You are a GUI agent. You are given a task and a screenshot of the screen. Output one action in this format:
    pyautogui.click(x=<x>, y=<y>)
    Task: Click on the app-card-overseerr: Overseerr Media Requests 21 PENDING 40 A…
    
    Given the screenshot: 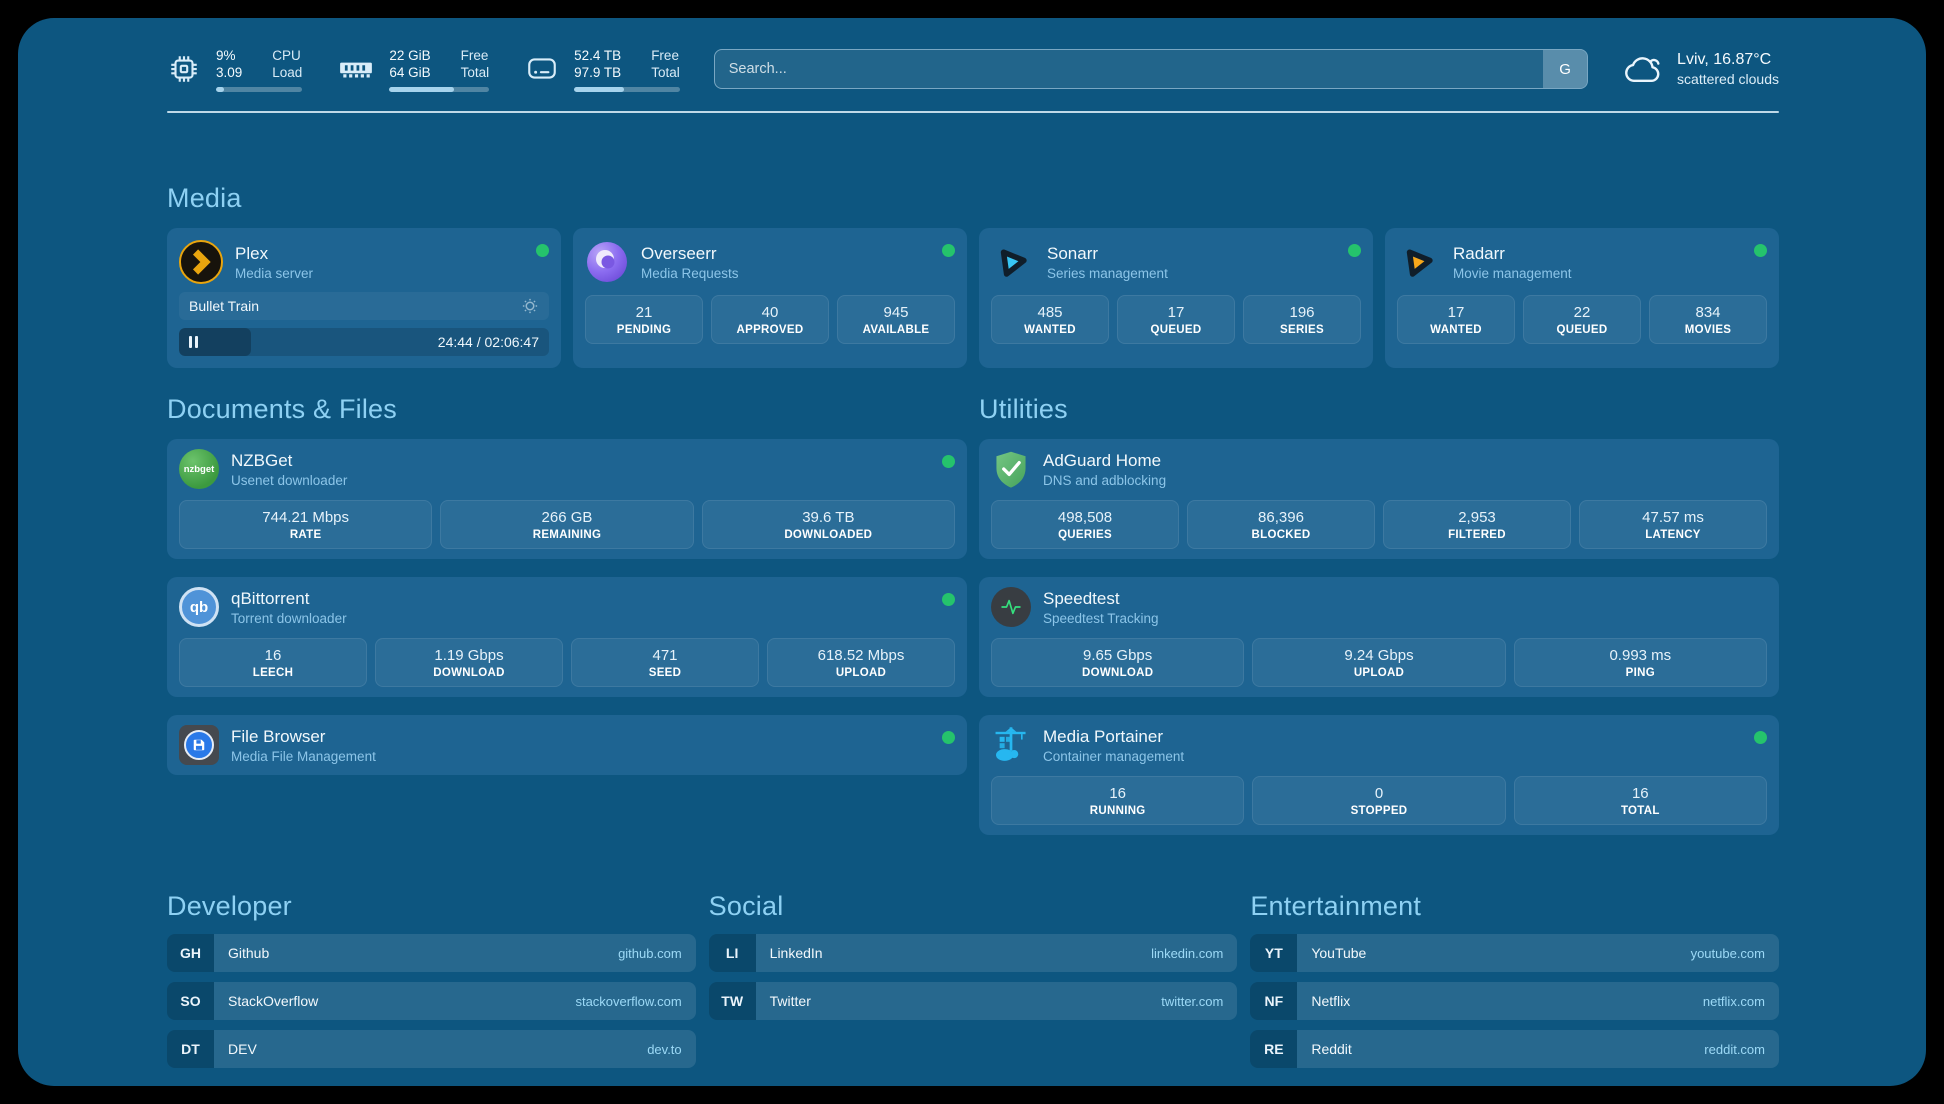 What is the action you would take?
    pyautogui.click(x=770, y=298)
    